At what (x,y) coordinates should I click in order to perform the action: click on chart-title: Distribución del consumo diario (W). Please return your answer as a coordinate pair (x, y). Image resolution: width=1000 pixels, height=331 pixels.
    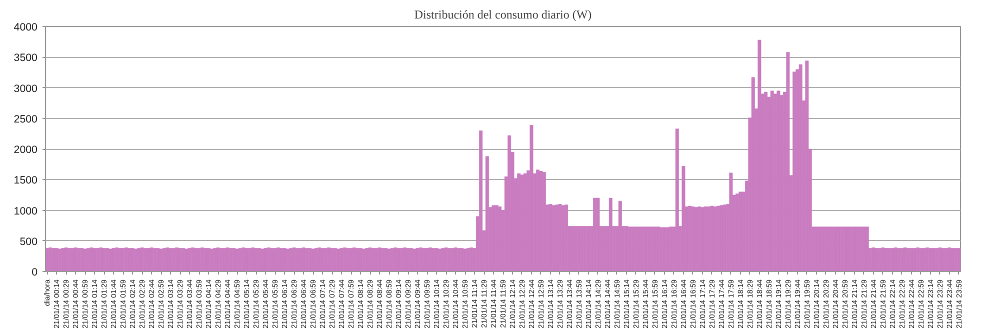
    Looking at the image, I should click on (503, 15).